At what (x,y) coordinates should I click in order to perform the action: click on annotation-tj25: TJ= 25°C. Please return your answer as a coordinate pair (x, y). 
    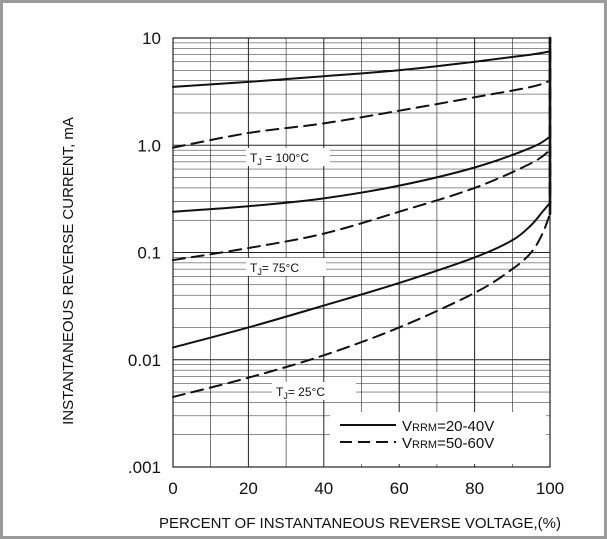
    Looking at the image, I should click on (314, 391).